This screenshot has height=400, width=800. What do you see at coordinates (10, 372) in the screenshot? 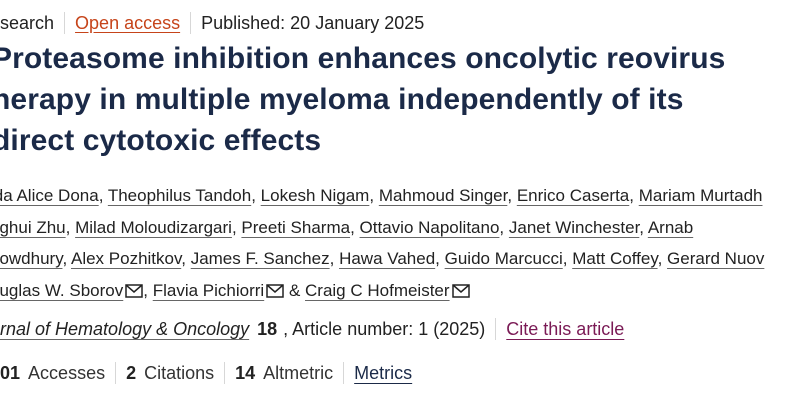
I see `accesses-count: 201` at bounding box center [10, 372].